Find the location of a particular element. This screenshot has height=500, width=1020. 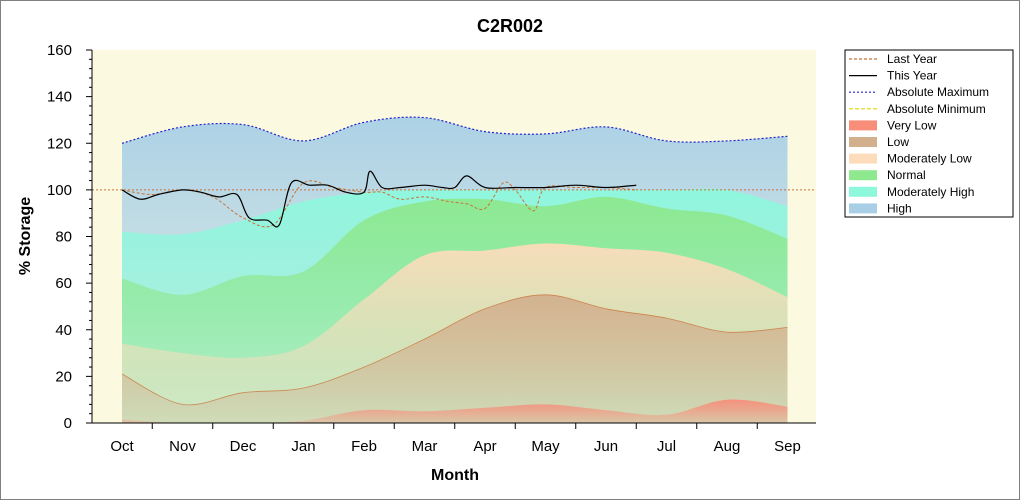

x-tick-label: Jan is located at coordinates (303, 446).